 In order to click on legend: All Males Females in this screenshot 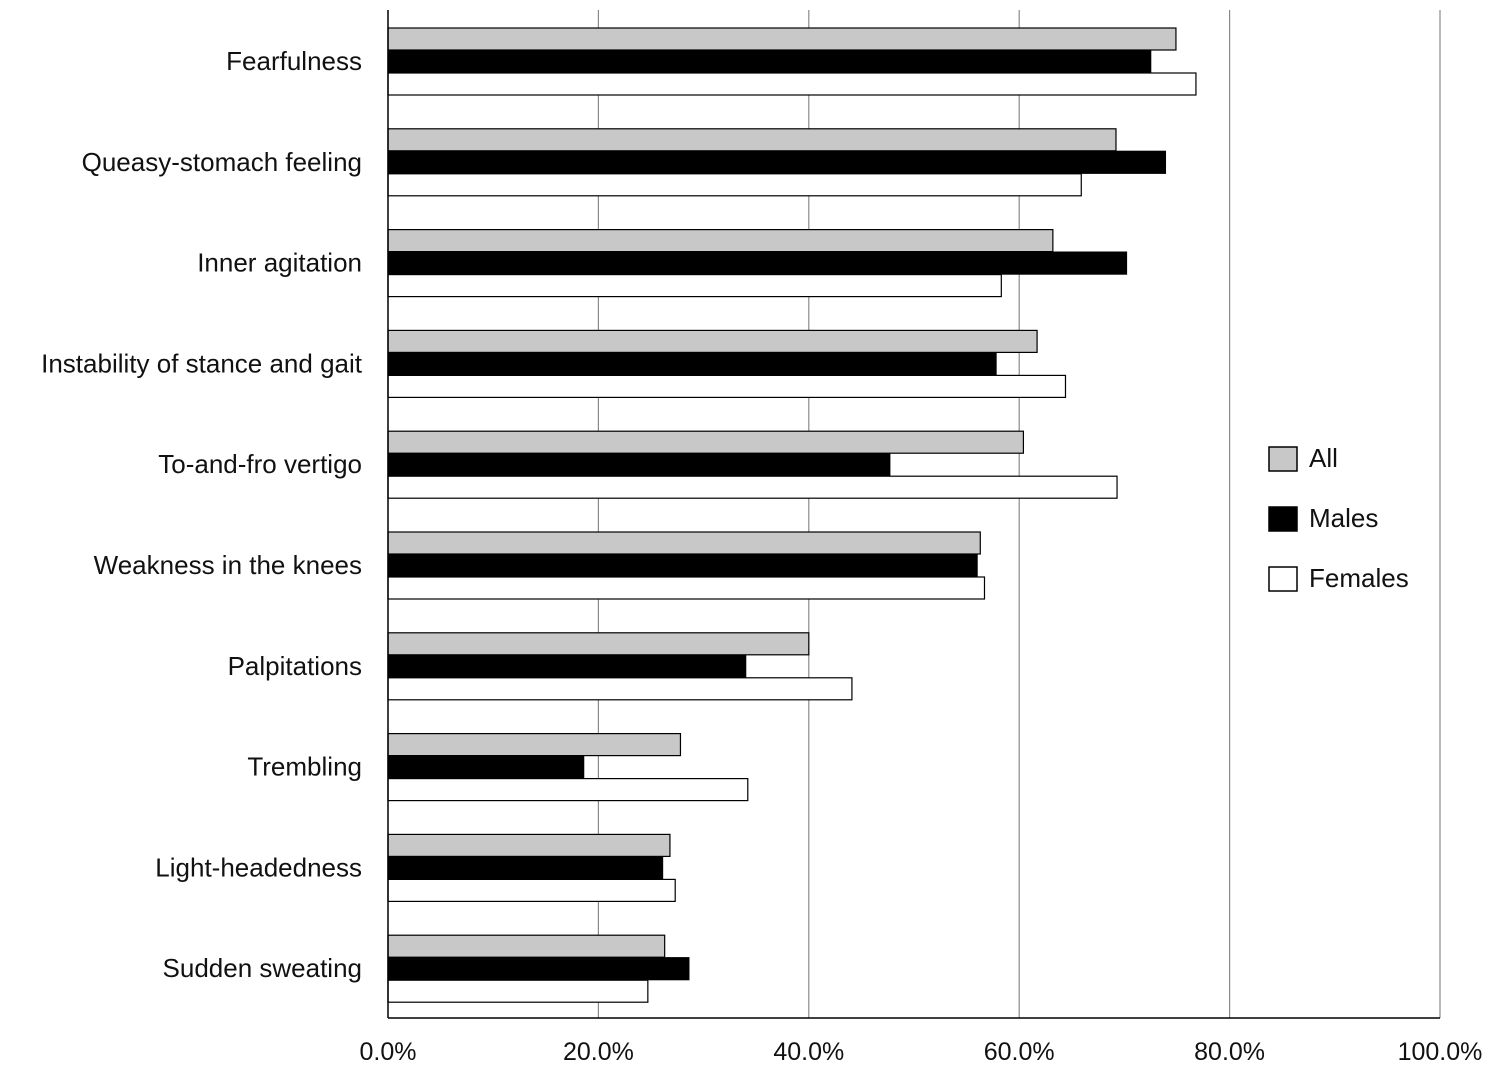, I will do `click(1338, 518)`.